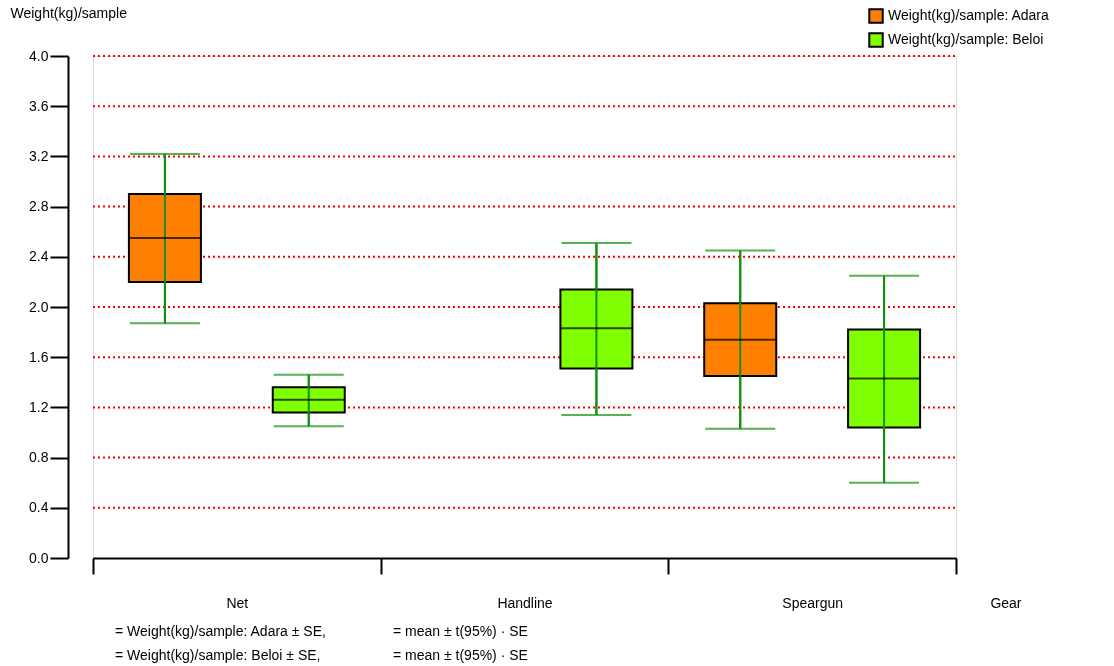  What do you see at coordinates (813, 602) in the screenshot?
I see `x-tick-label: Speargun` at bounding box center [813, 602].